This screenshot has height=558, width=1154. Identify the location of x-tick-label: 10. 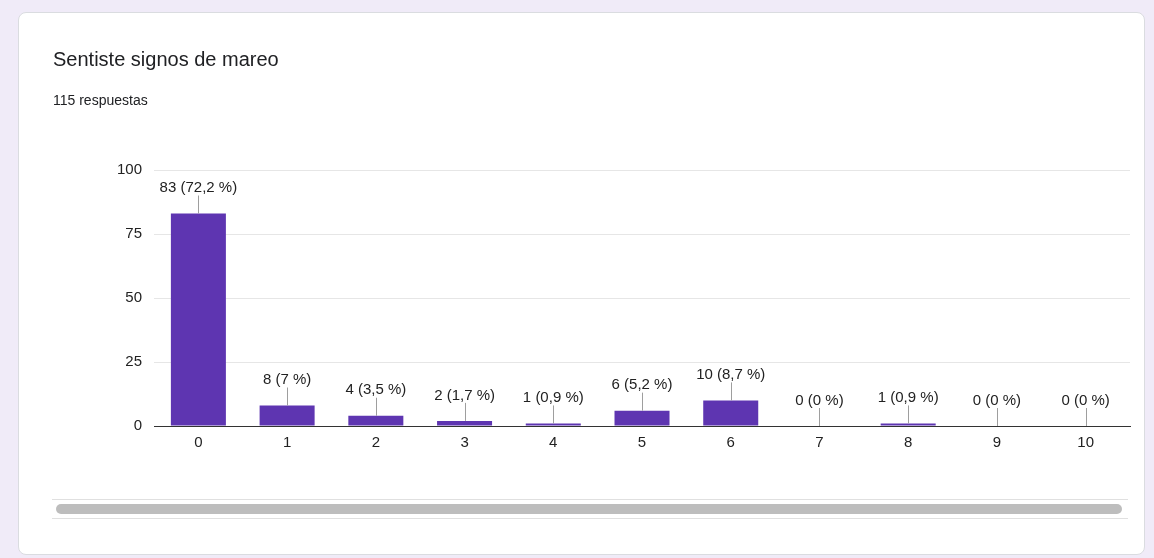
(1085, 442).